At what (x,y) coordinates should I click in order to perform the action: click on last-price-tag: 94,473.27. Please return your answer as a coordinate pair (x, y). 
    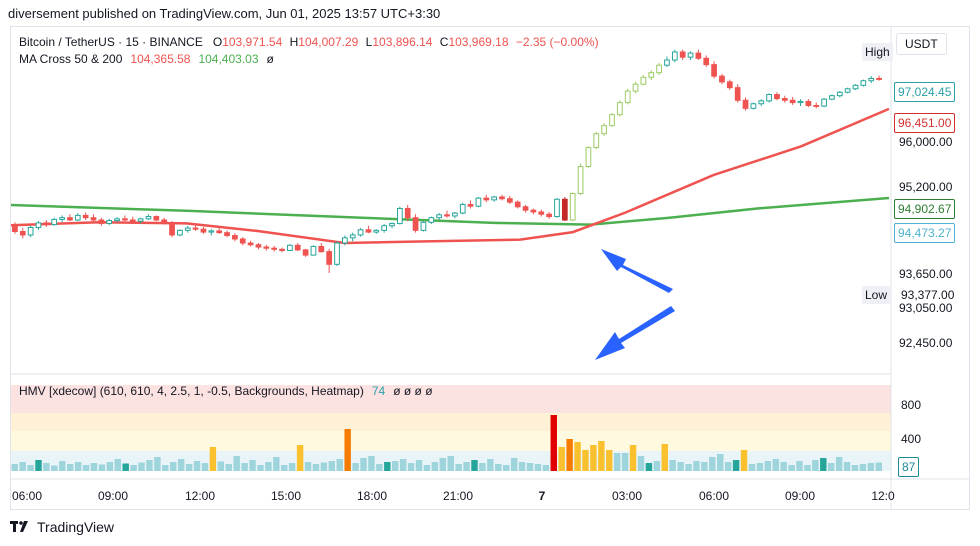
    Looking at the image, I should click on (925, 233).